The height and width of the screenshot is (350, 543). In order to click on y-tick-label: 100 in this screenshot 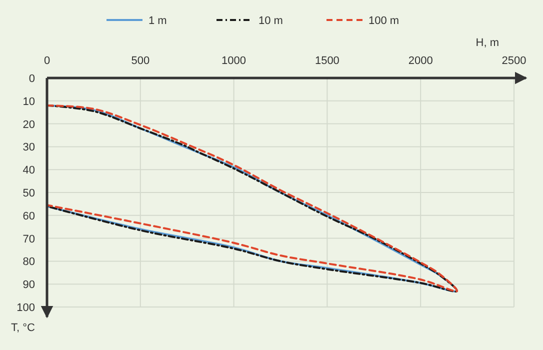, I will do `click(25, 308)`.